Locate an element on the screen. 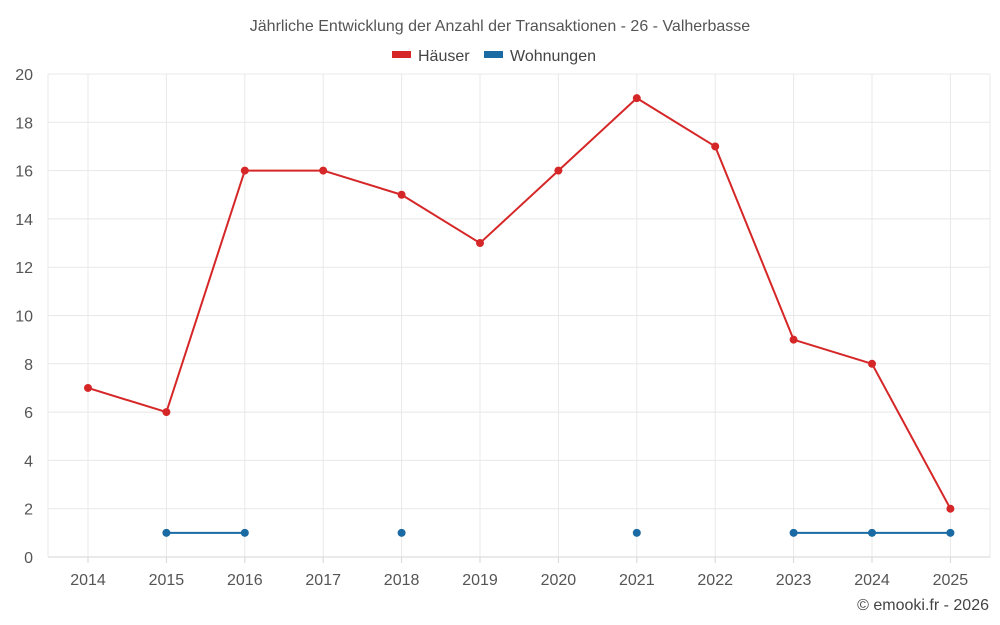 This screenshot has width=1000, height=625. x-tick-label: 2015 is located at coordinates (167, 580).